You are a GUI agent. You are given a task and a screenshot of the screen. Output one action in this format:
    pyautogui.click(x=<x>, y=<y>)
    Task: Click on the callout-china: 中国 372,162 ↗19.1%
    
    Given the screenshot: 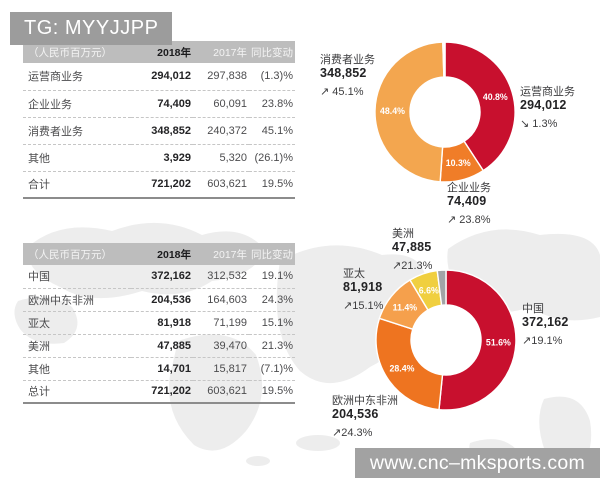 What is the action you would take?
    pyautogui.click(x=545, y=325)
    